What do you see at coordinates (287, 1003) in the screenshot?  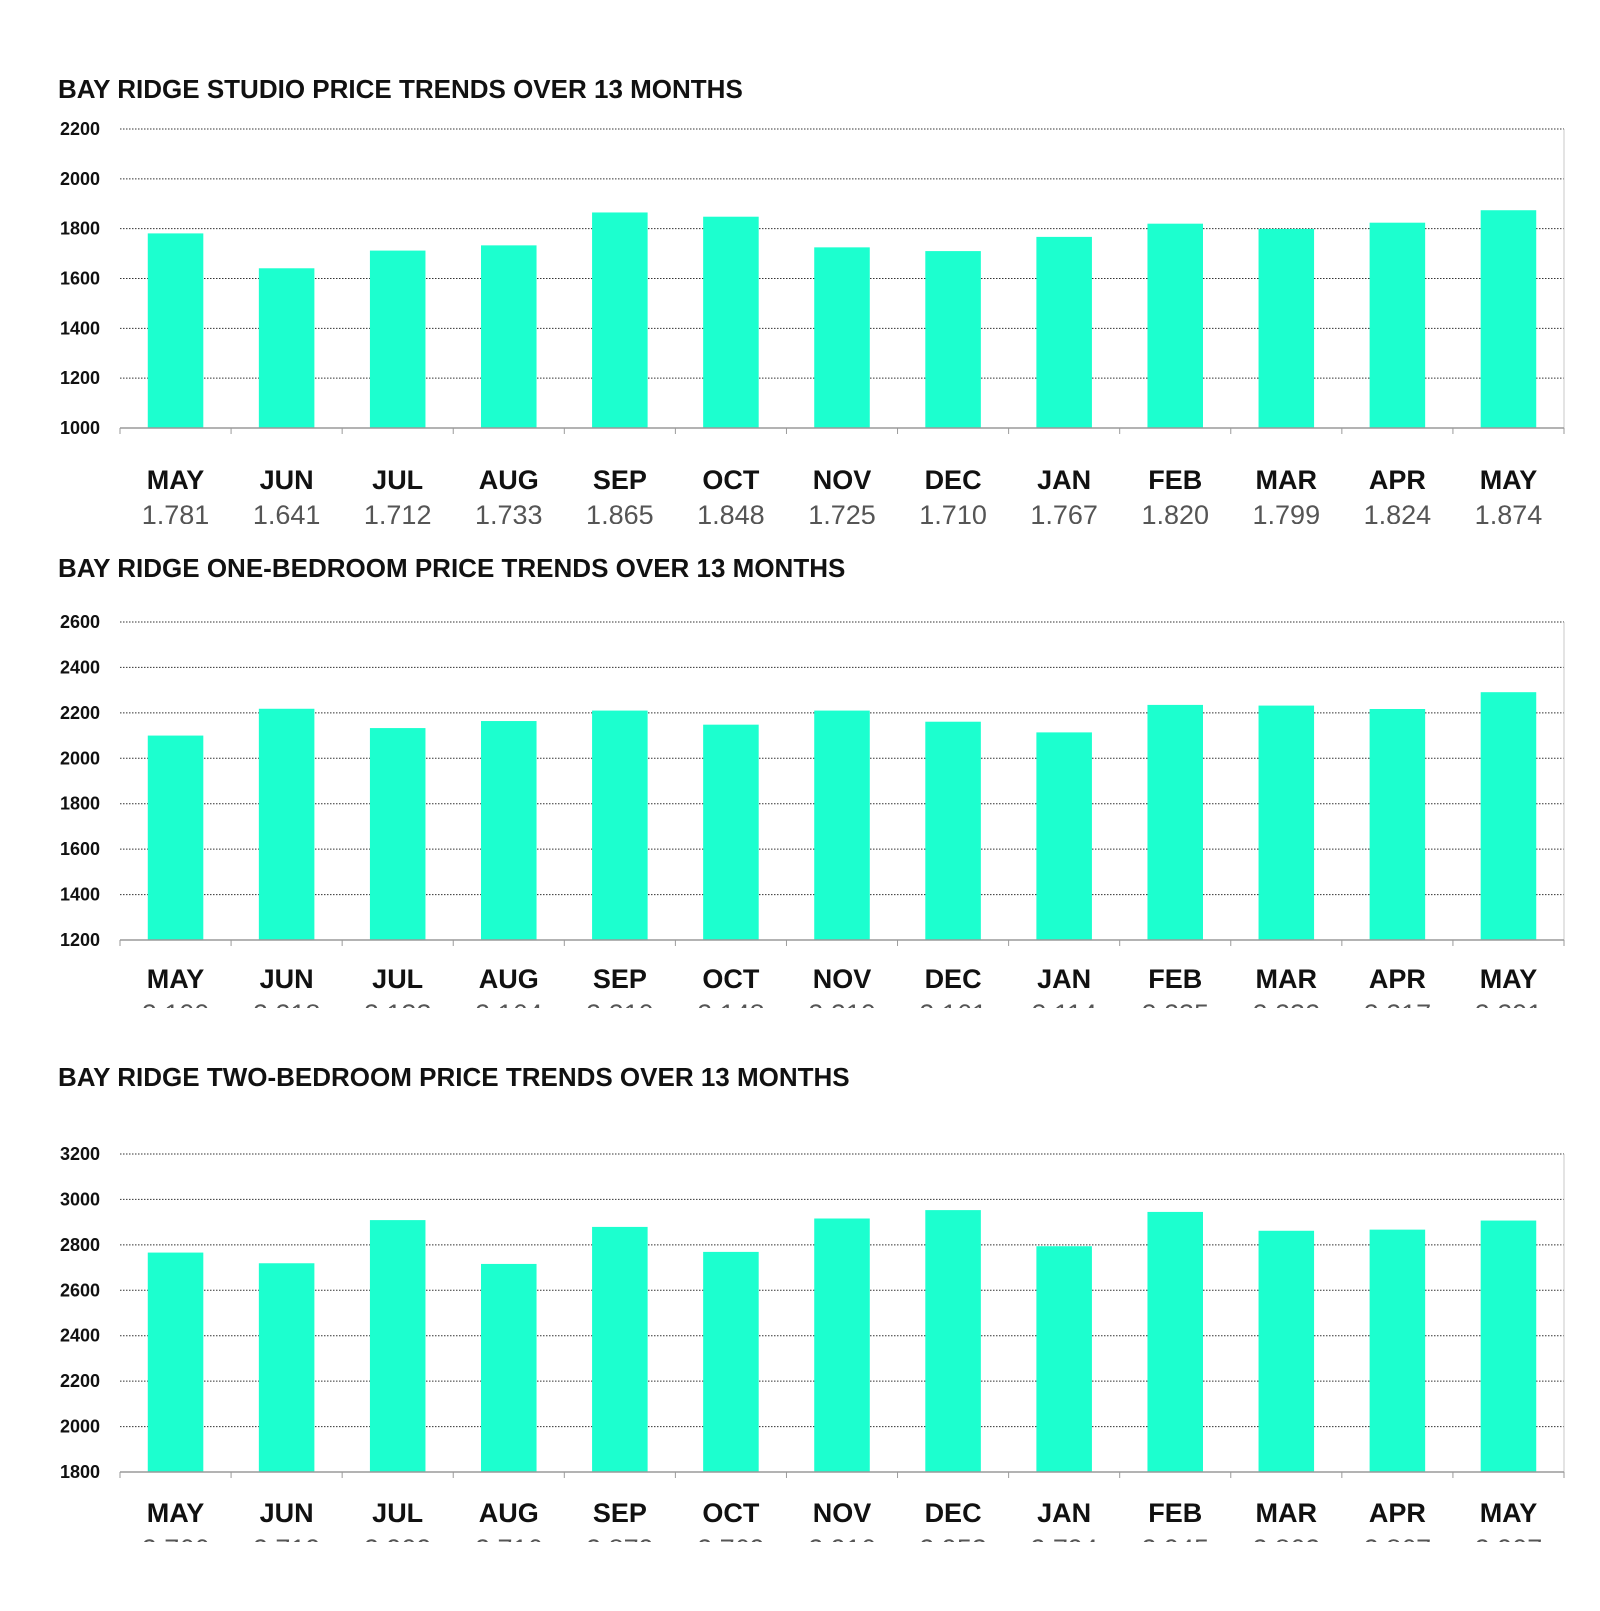 I see `value-label: 2,218` at bounding box center [287, 1003].